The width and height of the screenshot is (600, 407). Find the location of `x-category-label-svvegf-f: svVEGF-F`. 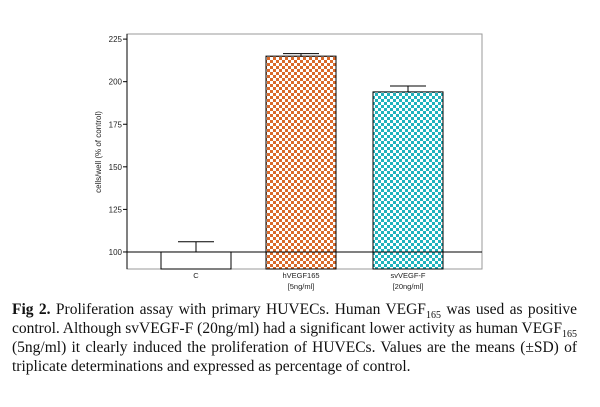

x-category-label-svvegf-f: svVEGF-F is located at coordinates (408, 275).